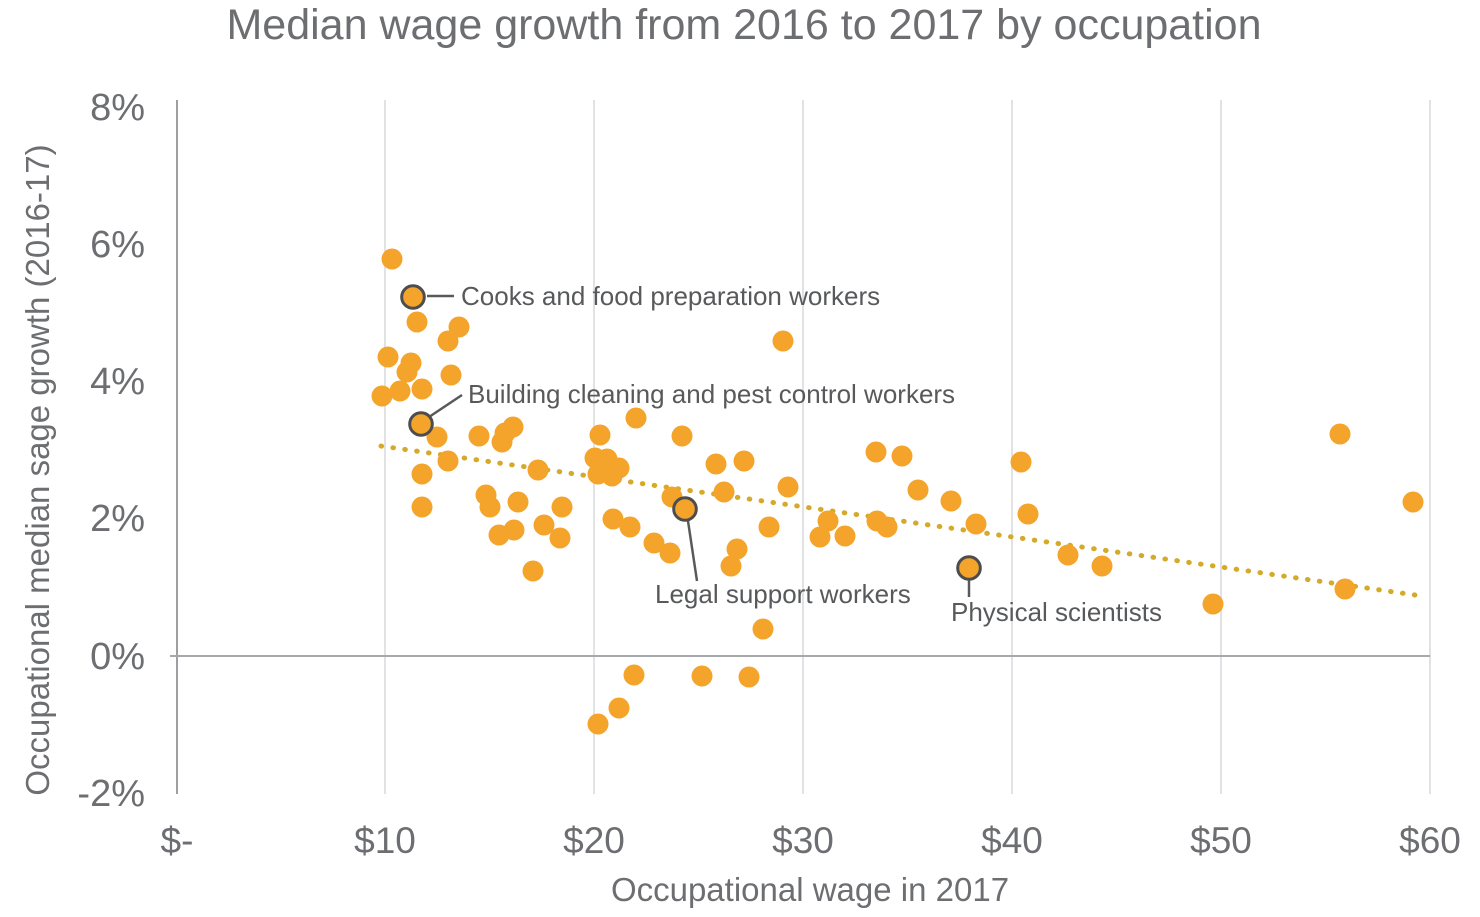  Describe the element at coordinates (803, 840) in the screenshot. I see `svg-text: $30` at that location.